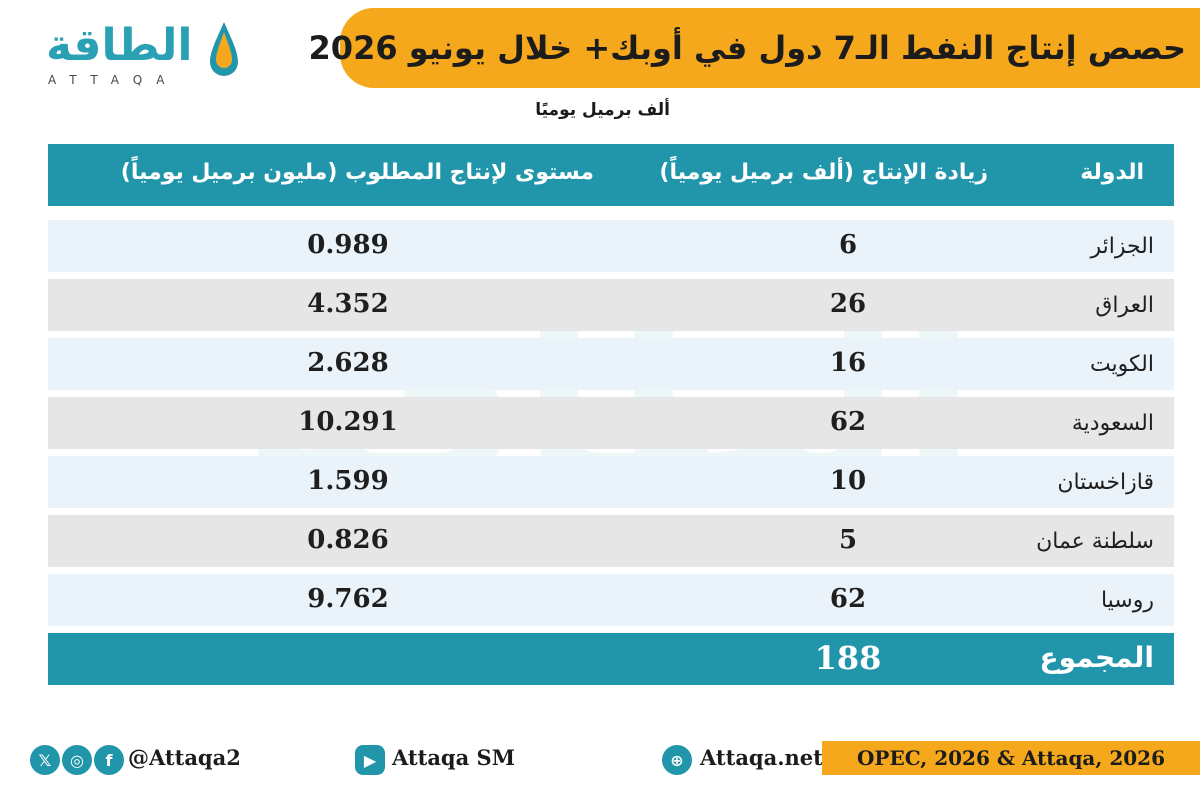 Image resolution: width=1200 pixels, height=787 pixels. I want to click on country-cell: سلطنة عمان, so click(1095, 541).